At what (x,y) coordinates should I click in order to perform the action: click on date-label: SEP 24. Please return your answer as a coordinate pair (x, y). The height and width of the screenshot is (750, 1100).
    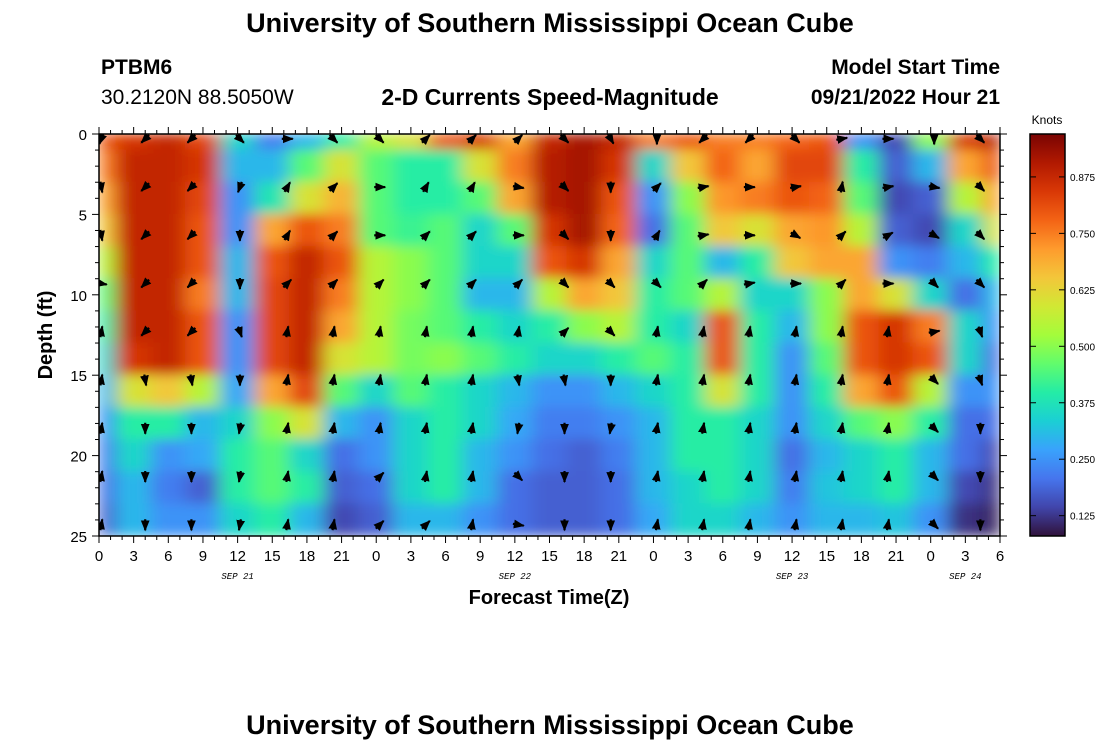
    Looking at the image, I should click on (965, 577).